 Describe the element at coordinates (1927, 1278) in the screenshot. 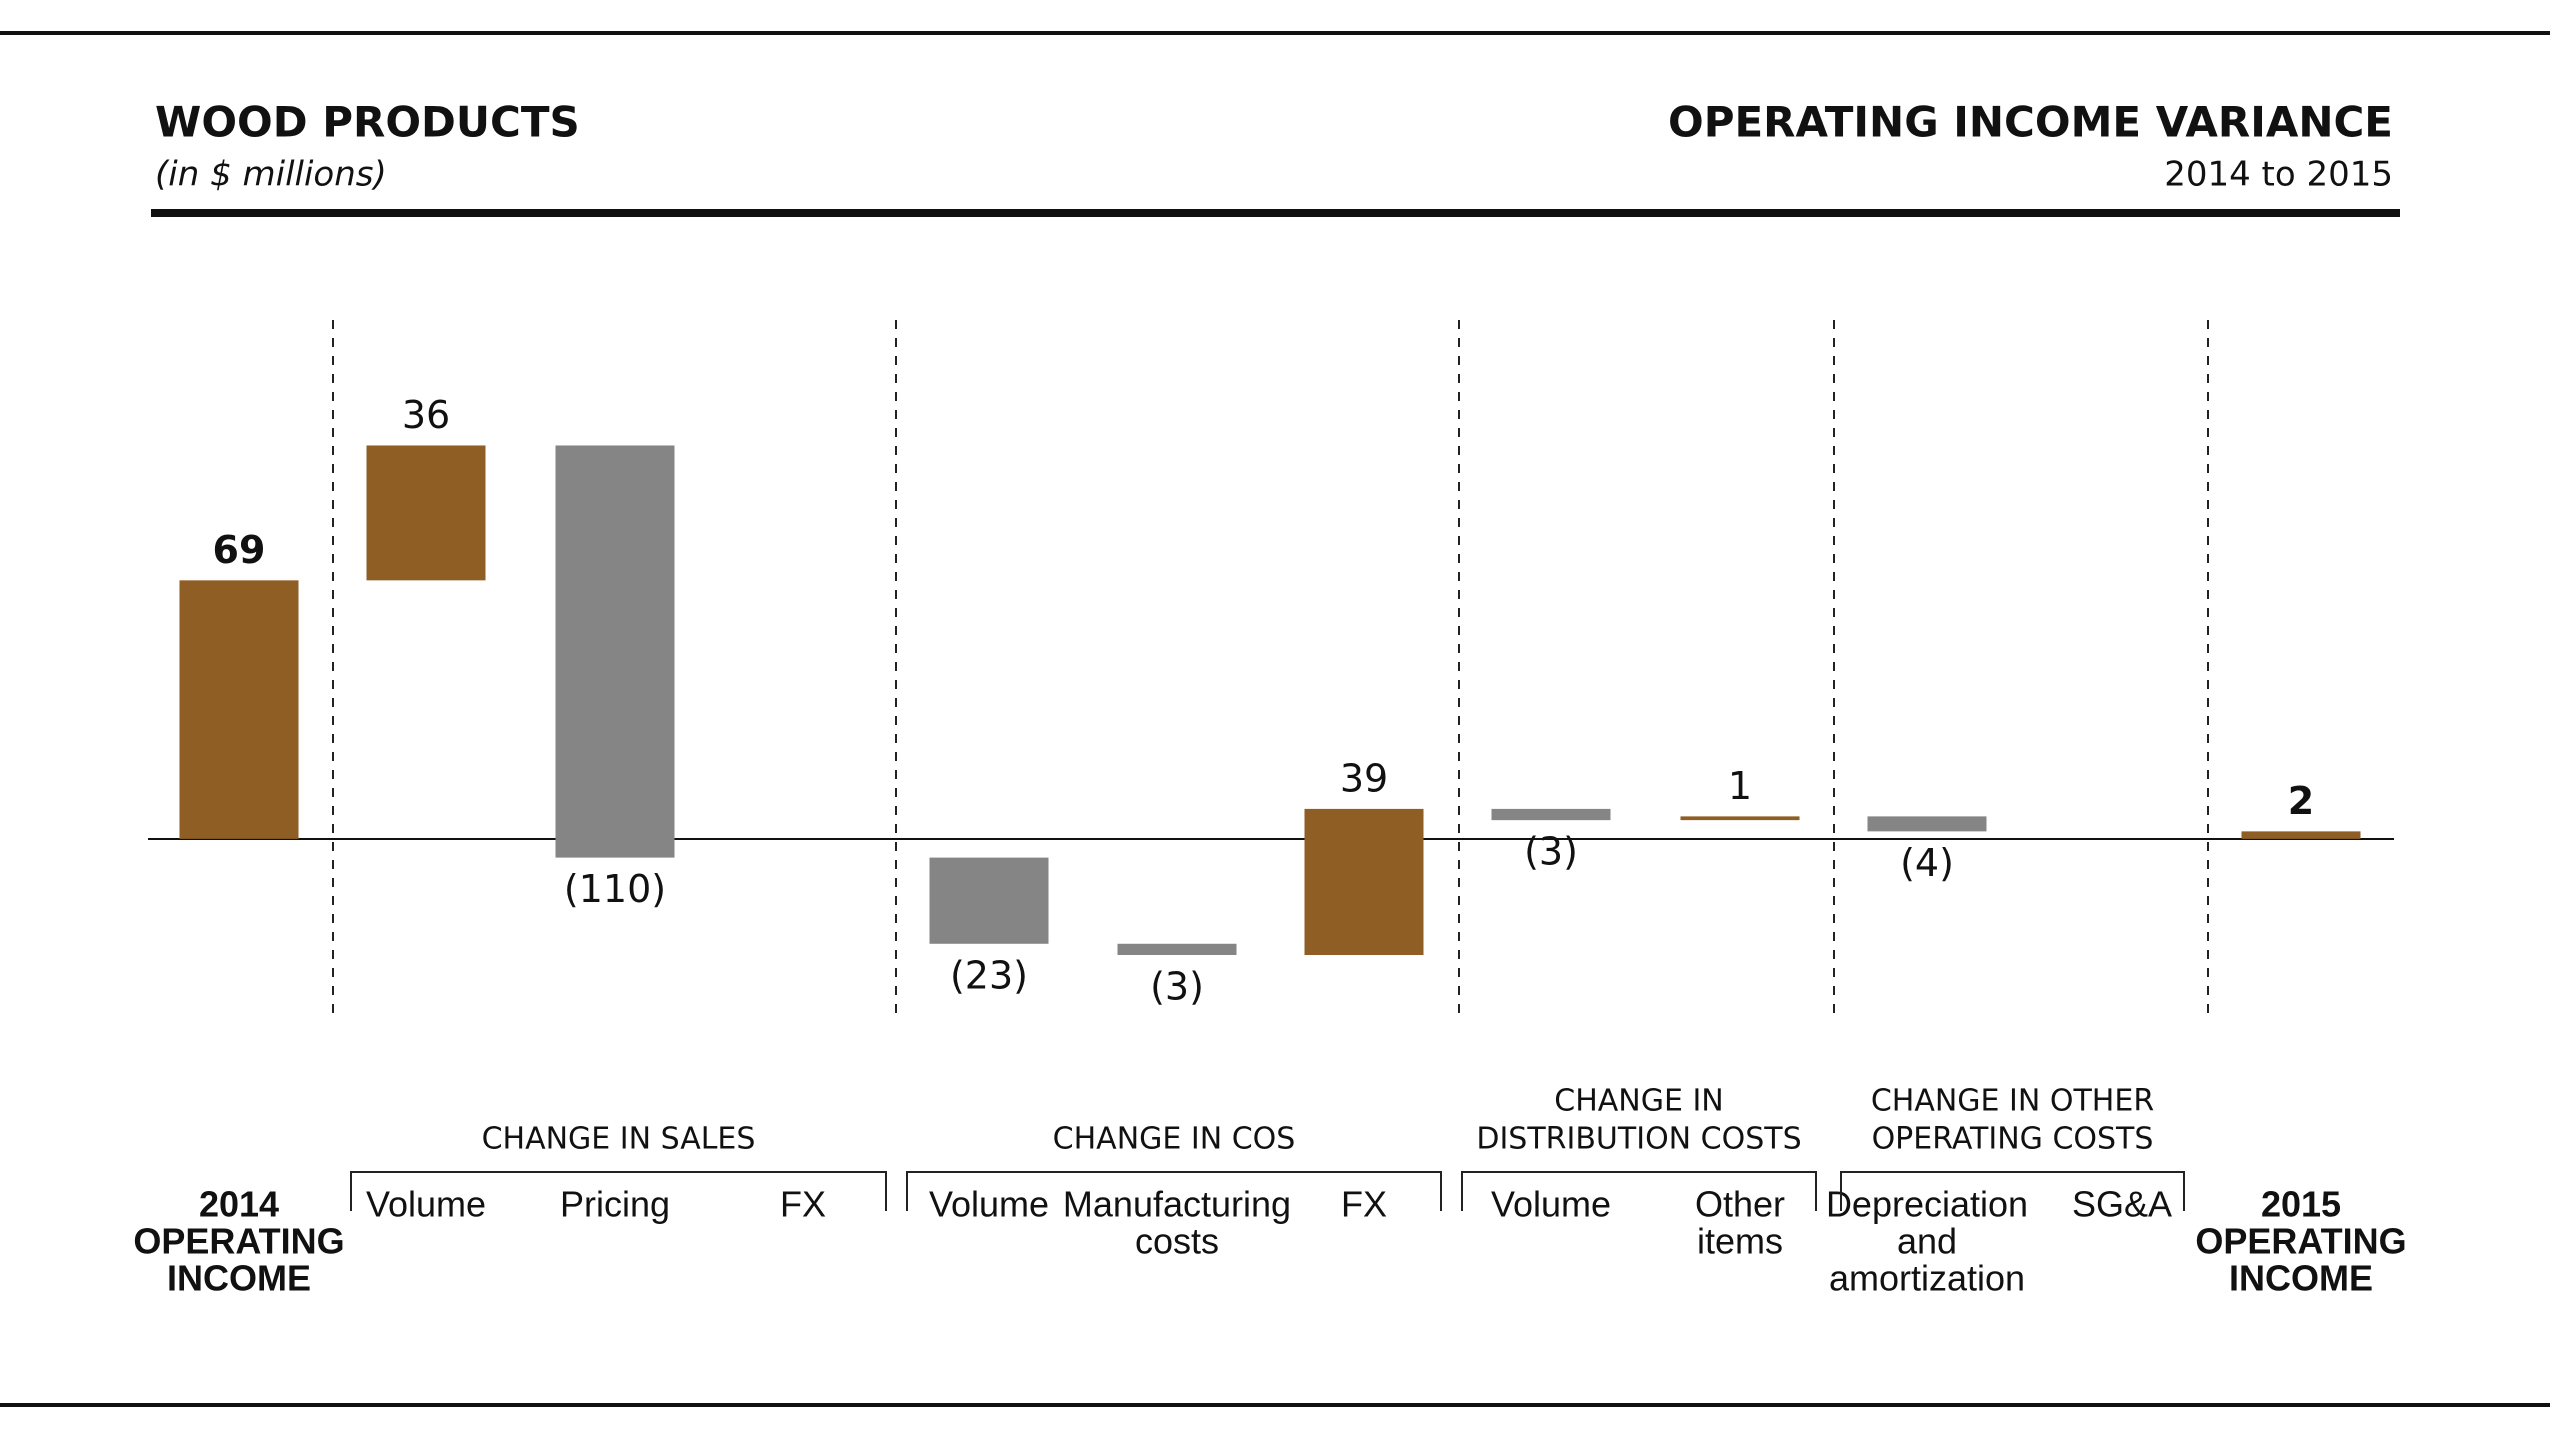

I see `category-label: amortization` at that location.